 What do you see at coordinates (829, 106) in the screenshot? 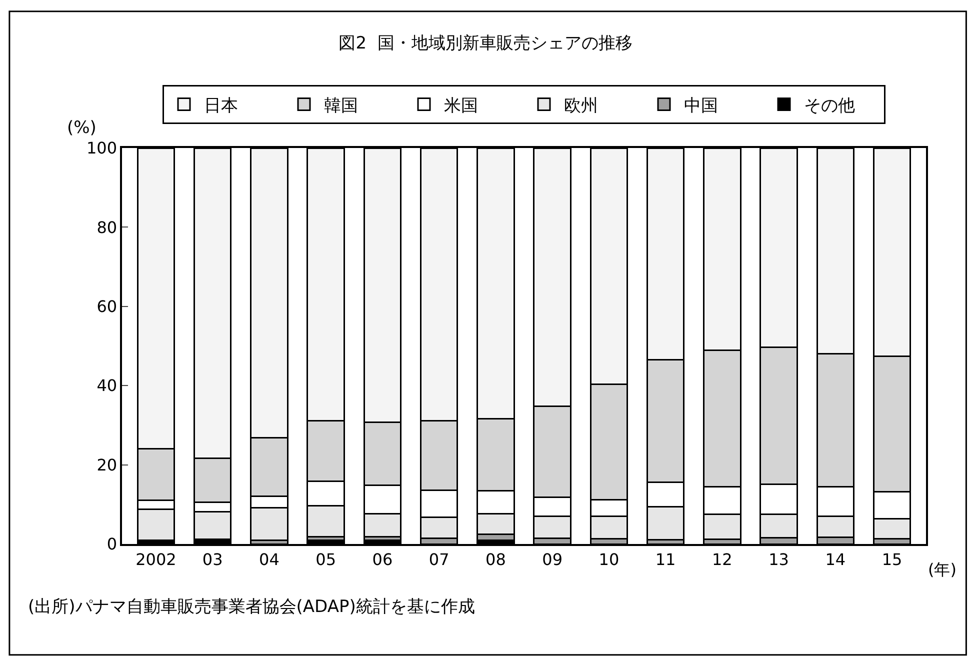
I see `legend-label: その他` at bounding box center [829, 106].